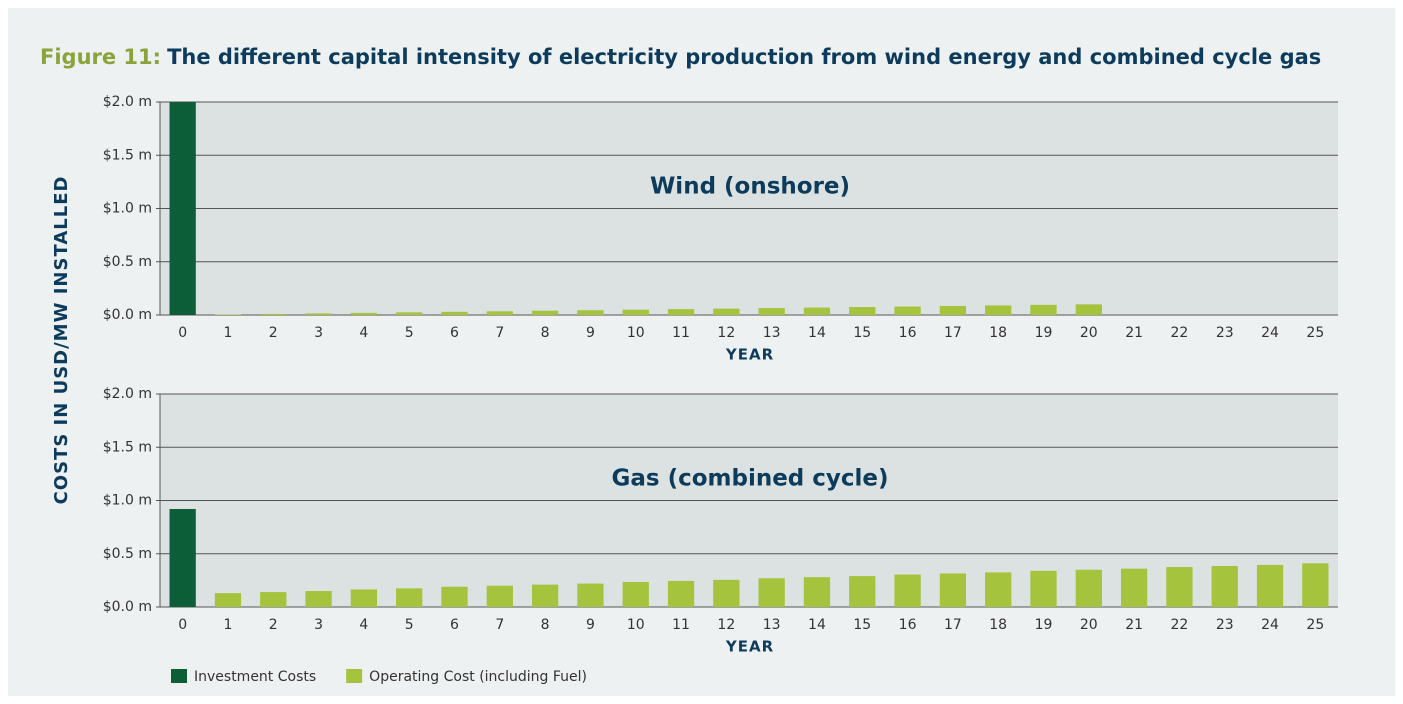 This screenshot has height=704, width=1403. What do you see at coordinates (409, 333) in the screenshot?
I see `x-tick-label: 5` at bounding box center [409, 333].